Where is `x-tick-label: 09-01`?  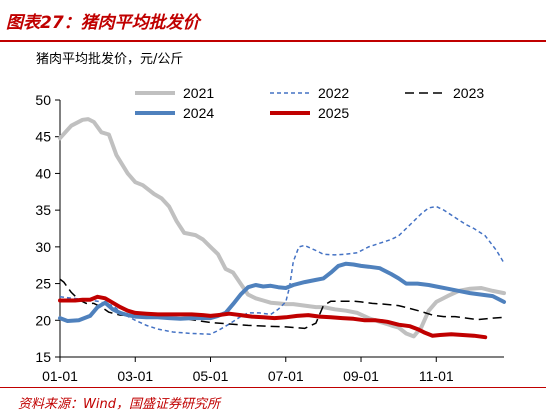 x-tick-label: 09-01 is located at coordinates (361, 376).